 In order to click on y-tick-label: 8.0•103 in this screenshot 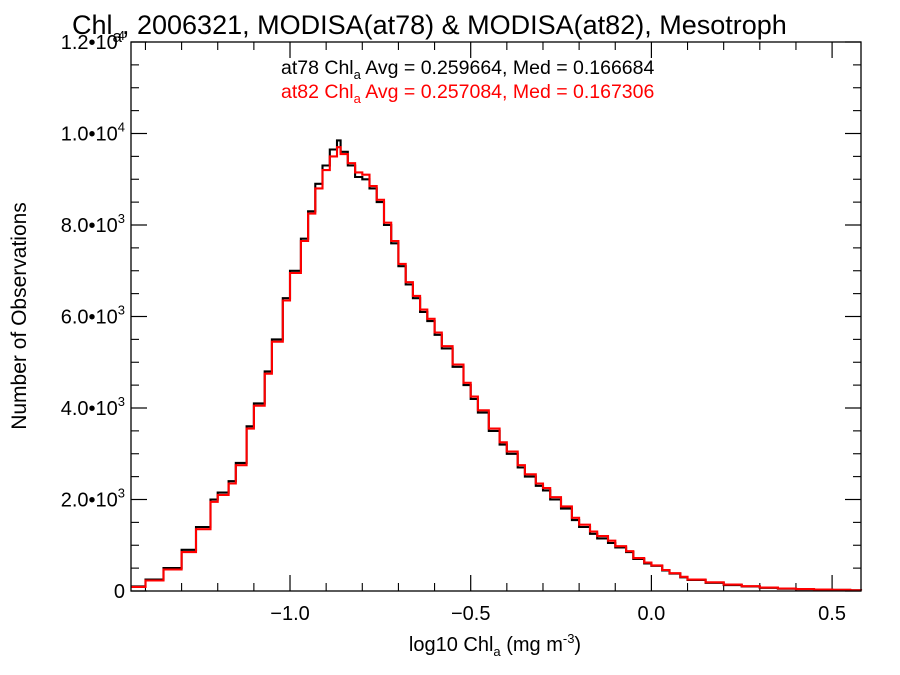, I will do `click(93, 224)`.